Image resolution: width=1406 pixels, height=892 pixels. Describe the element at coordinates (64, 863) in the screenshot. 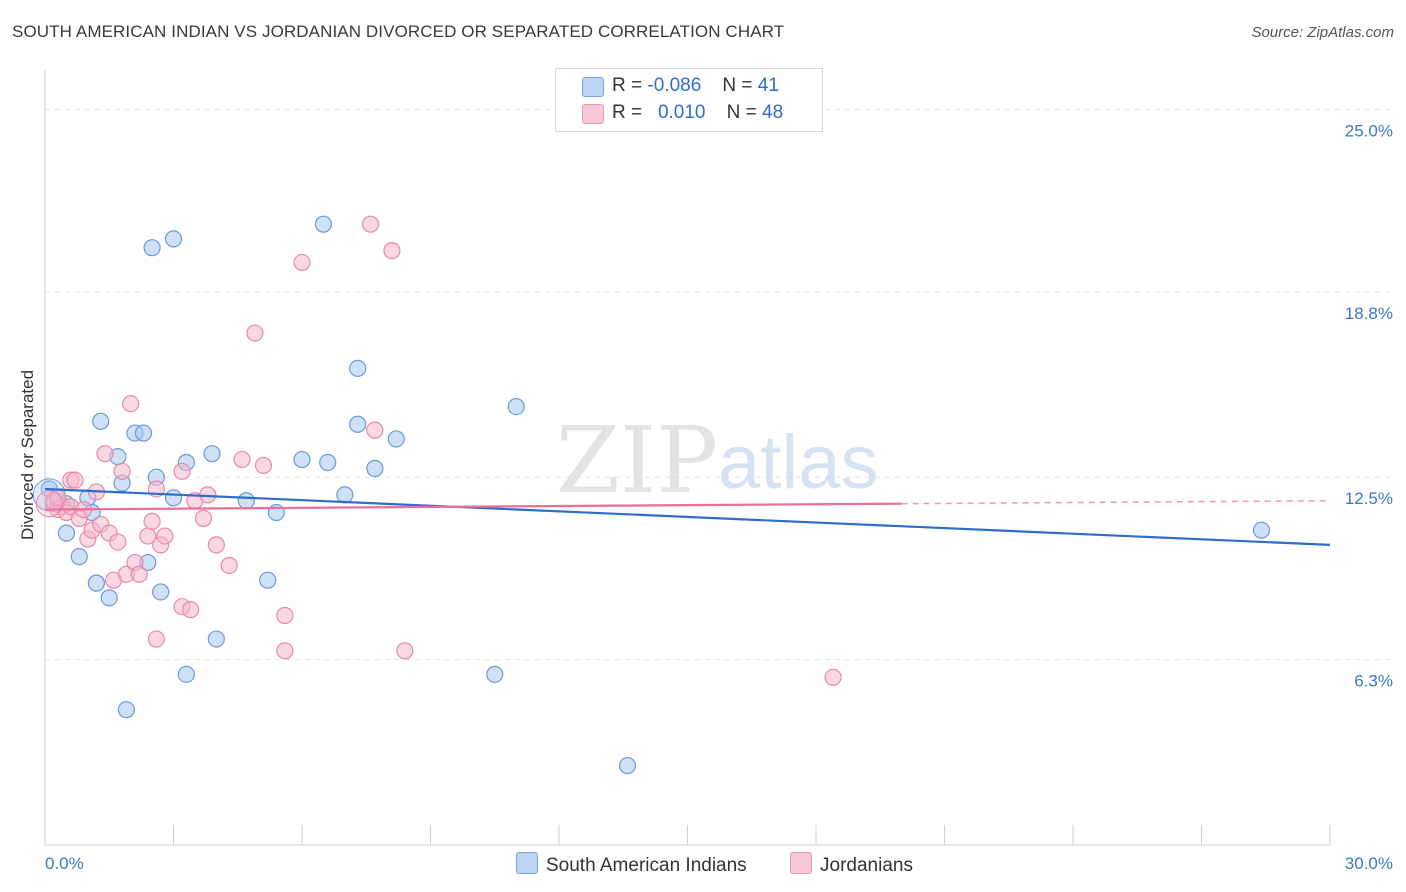

I see `x-tick-label: 0.0%` at that location.